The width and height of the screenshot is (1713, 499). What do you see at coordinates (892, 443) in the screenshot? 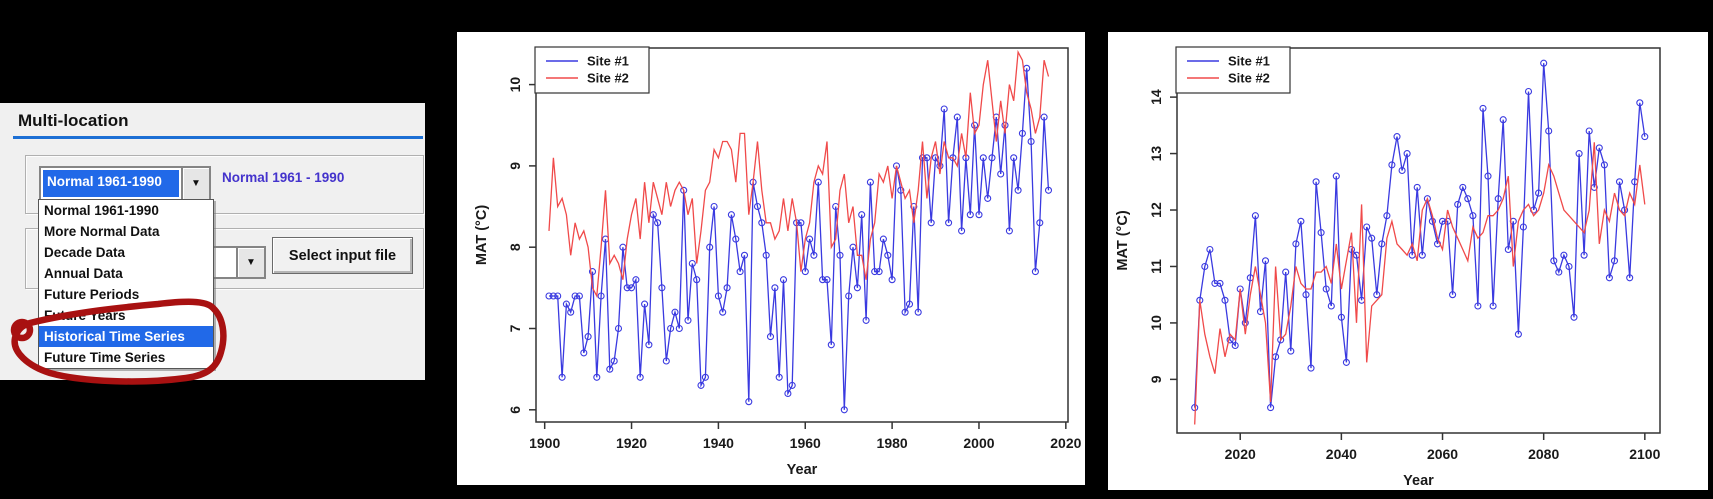
I see `svg-text: 1980` at bounding box center [892, 443].